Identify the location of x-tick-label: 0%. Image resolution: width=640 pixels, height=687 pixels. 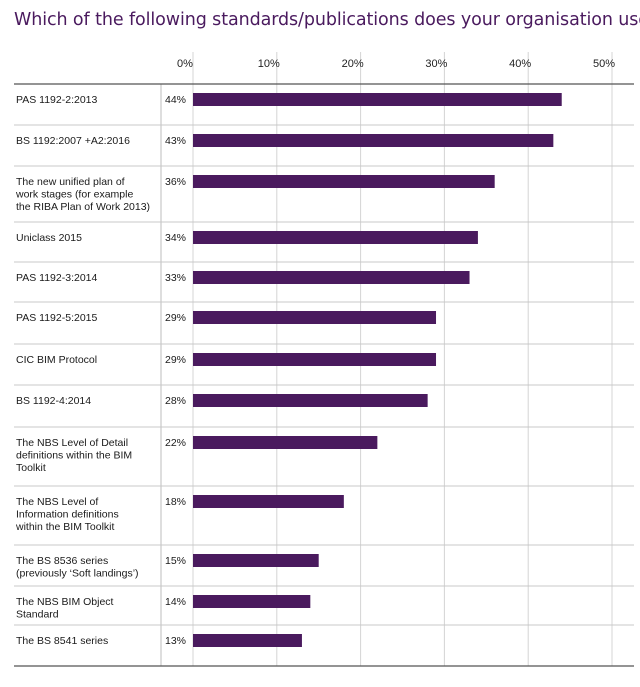
(185, 64).